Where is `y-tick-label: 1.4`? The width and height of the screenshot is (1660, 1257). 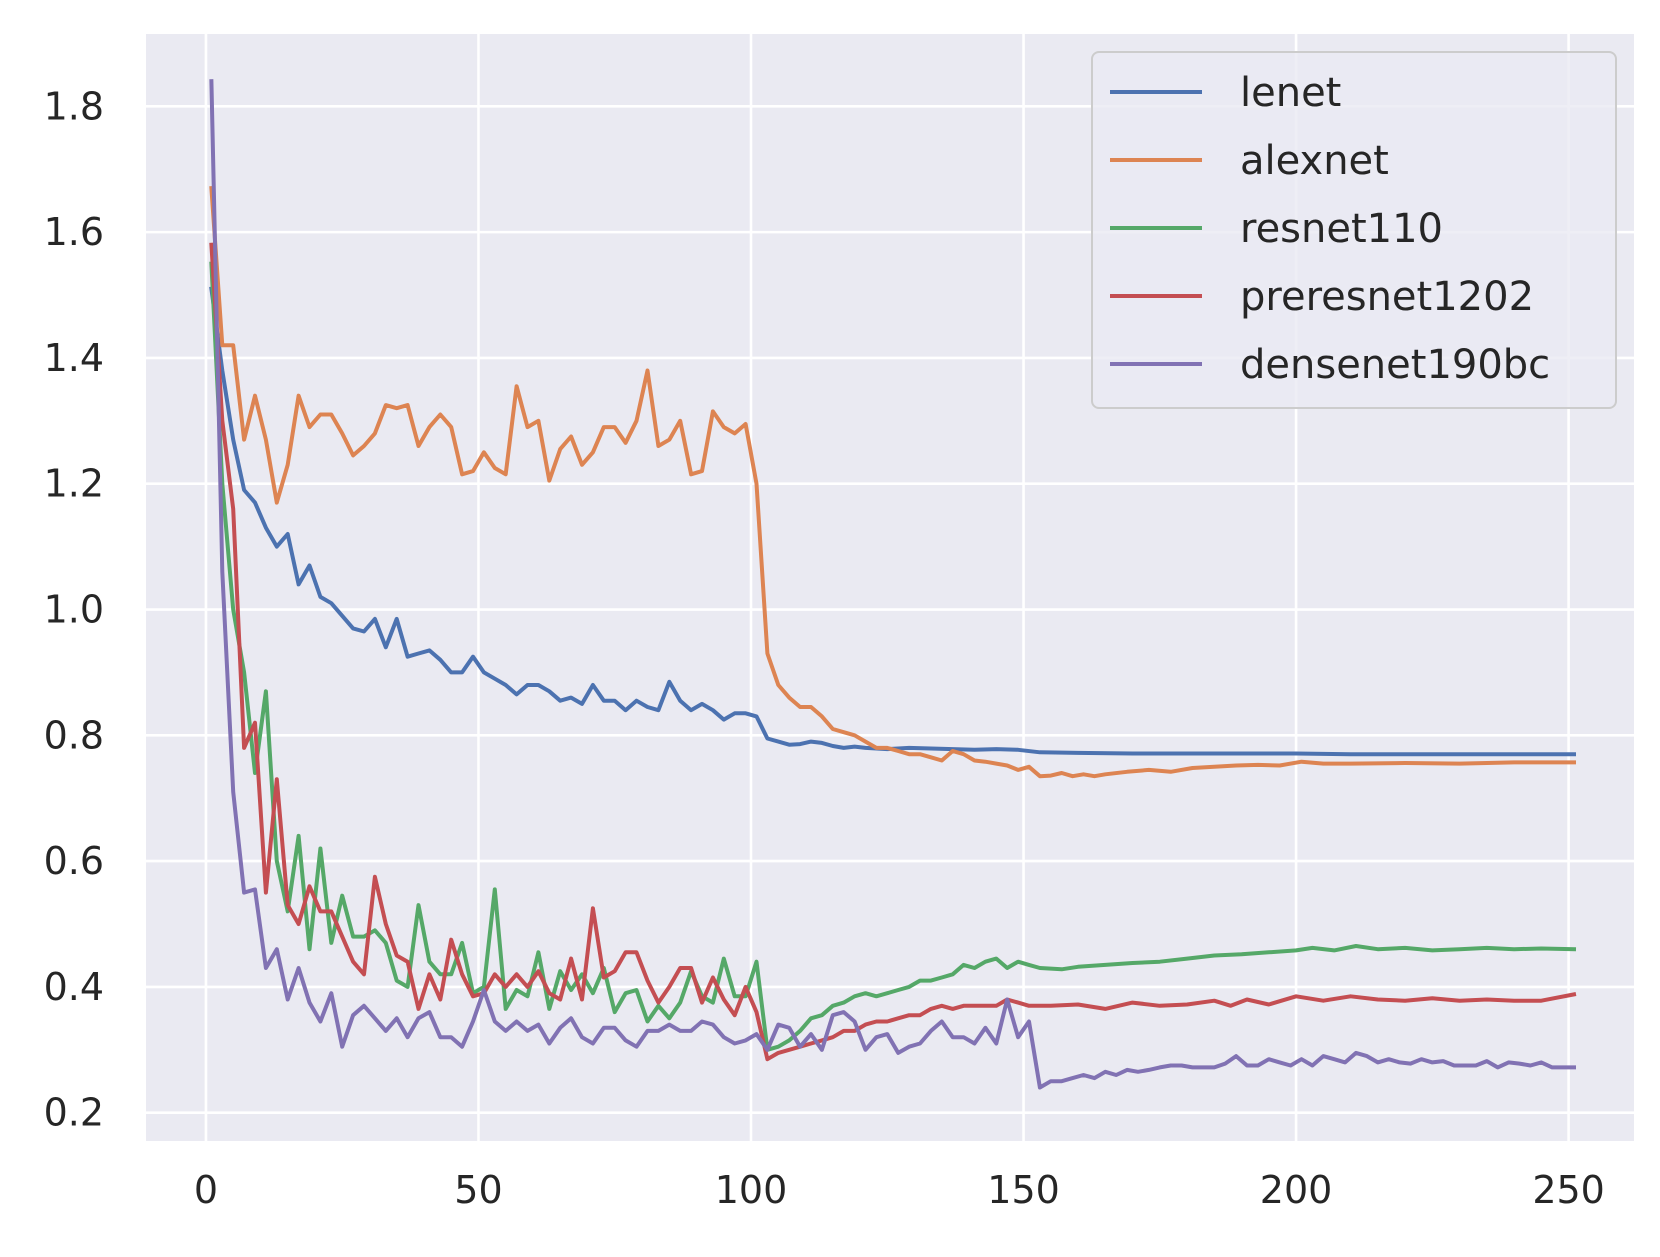
y-tick-label: 1.4 is located at coordinates (74, 358).